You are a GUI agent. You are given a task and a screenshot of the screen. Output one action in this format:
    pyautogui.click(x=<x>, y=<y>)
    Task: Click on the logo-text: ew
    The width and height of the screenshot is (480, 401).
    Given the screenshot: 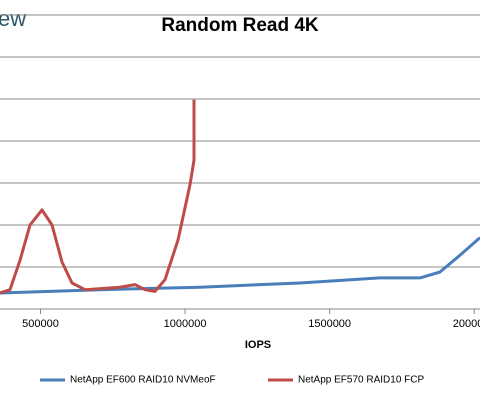 What is the action you would take?
    pyautogui.click(x=13, y=18)
    